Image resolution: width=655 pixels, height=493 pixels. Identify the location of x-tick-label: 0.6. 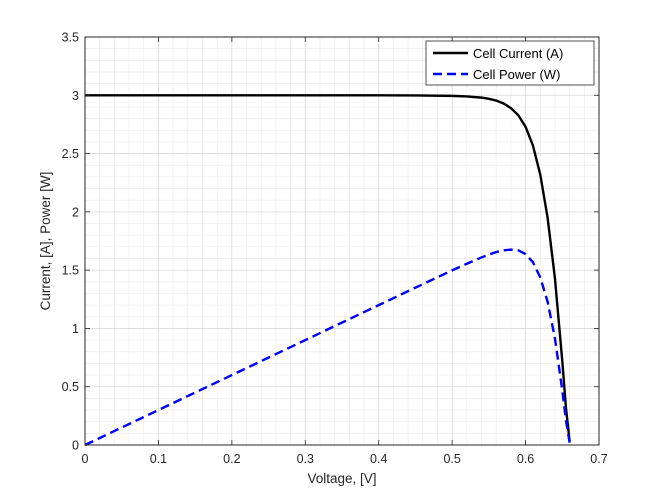
(525, 459).